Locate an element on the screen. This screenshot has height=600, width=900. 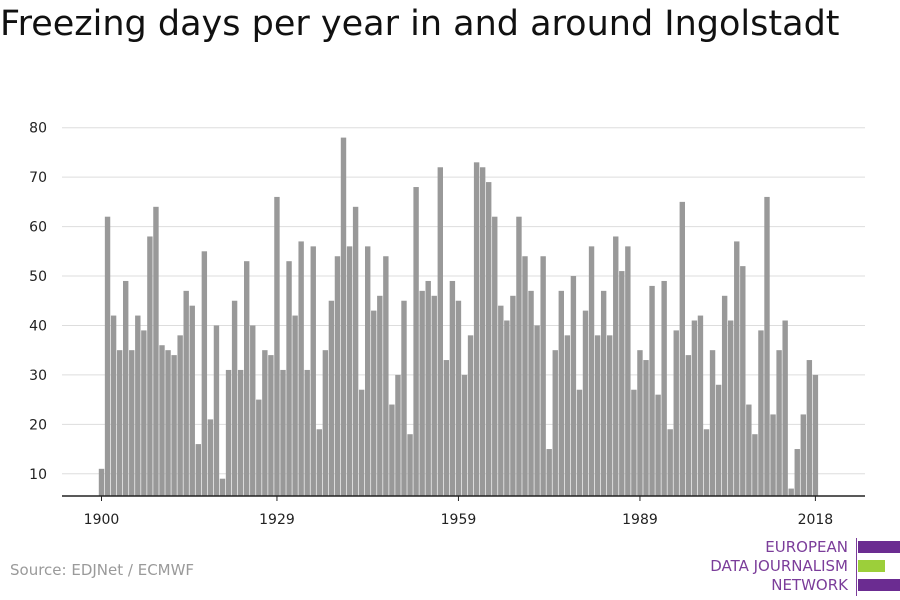
logo-line-3: NETWORK is located at coordinates (809, 585).